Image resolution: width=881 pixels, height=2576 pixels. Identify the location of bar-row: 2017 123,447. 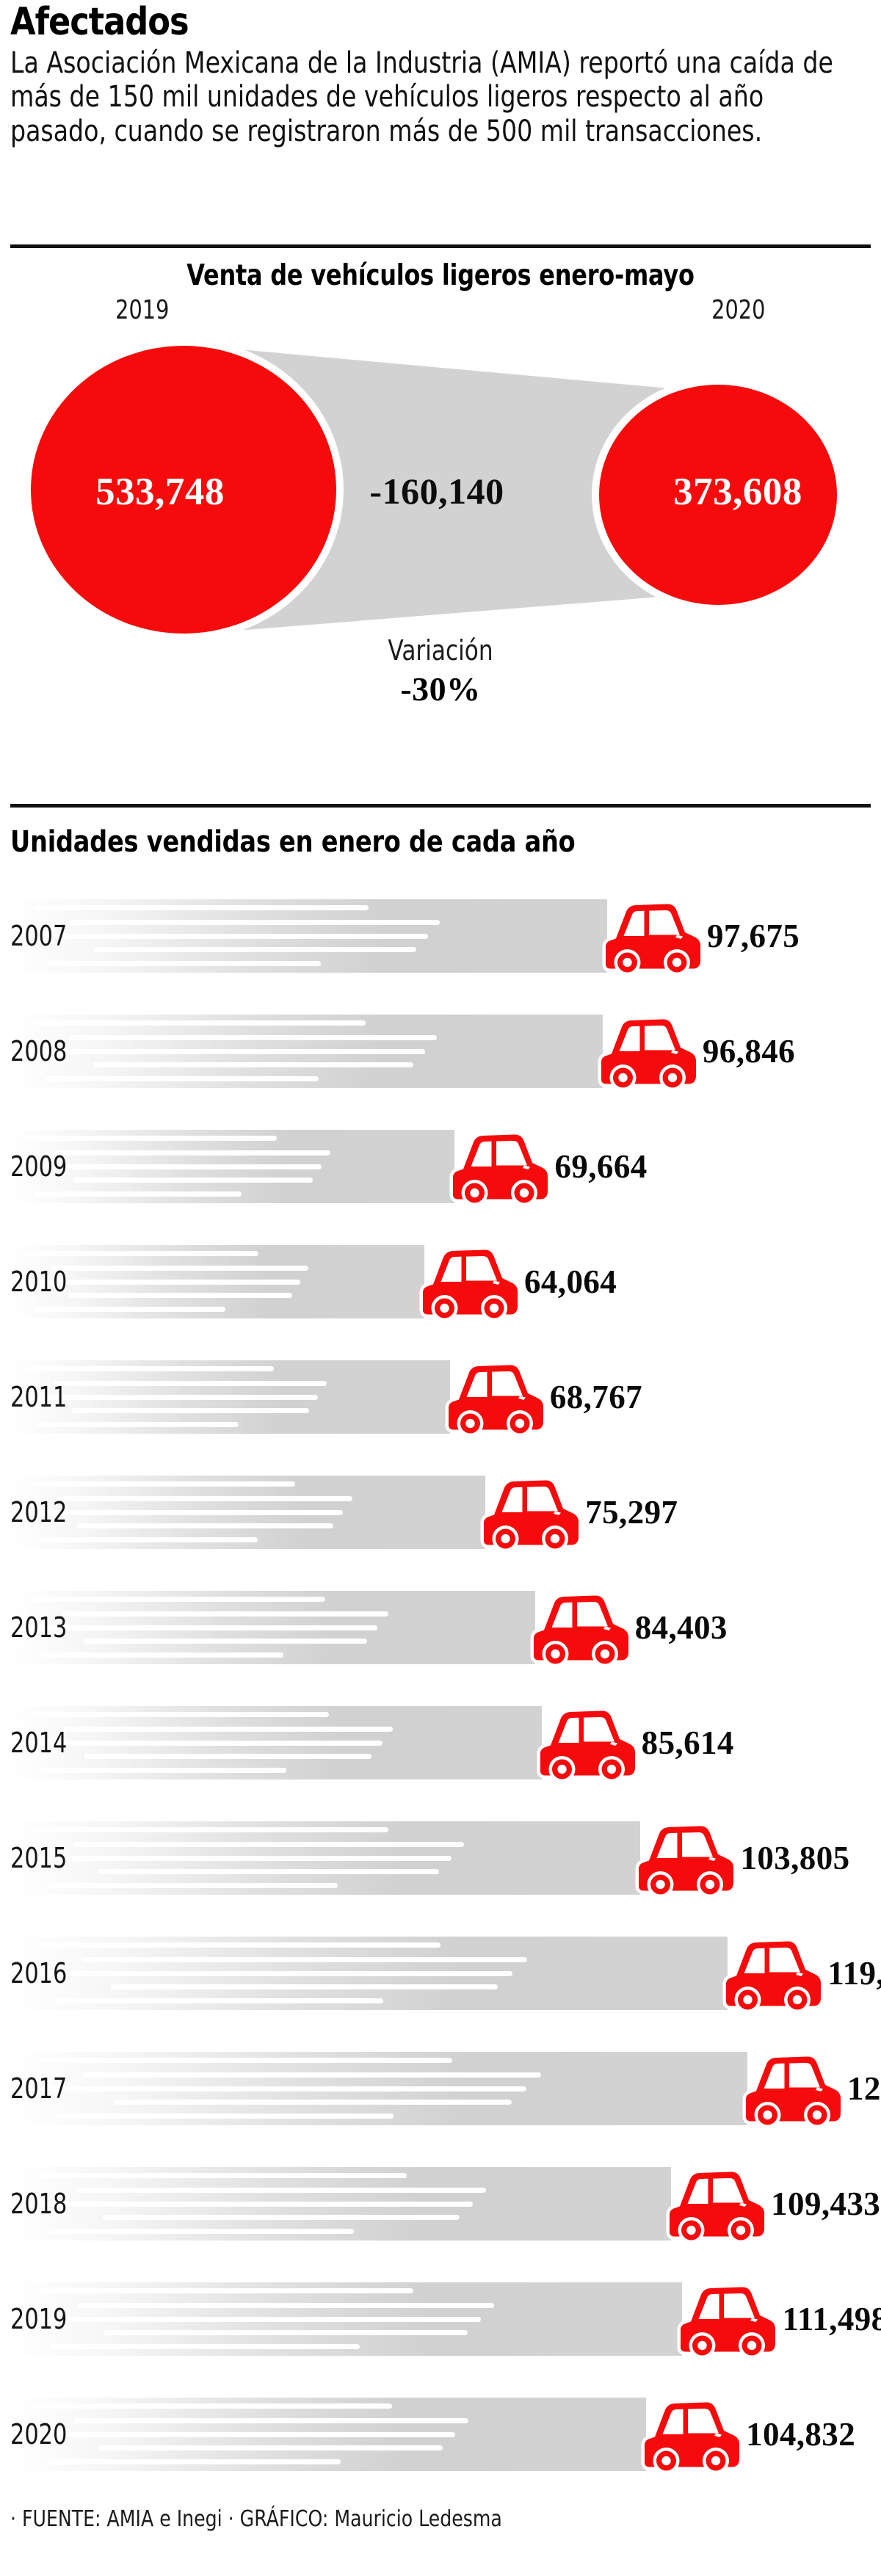
(440, 2088).